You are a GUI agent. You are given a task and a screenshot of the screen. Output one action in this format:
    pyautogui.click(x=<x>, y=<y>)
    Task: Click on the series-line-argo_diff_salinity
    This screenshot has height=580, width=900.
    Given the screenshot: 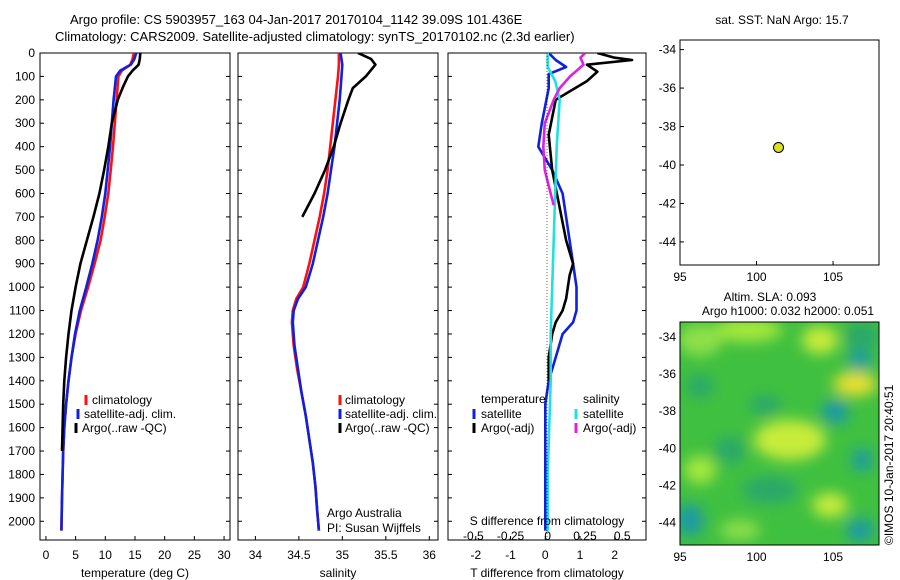 What is the action you would take?
    pyautogui.click(x=563, y=129)
    